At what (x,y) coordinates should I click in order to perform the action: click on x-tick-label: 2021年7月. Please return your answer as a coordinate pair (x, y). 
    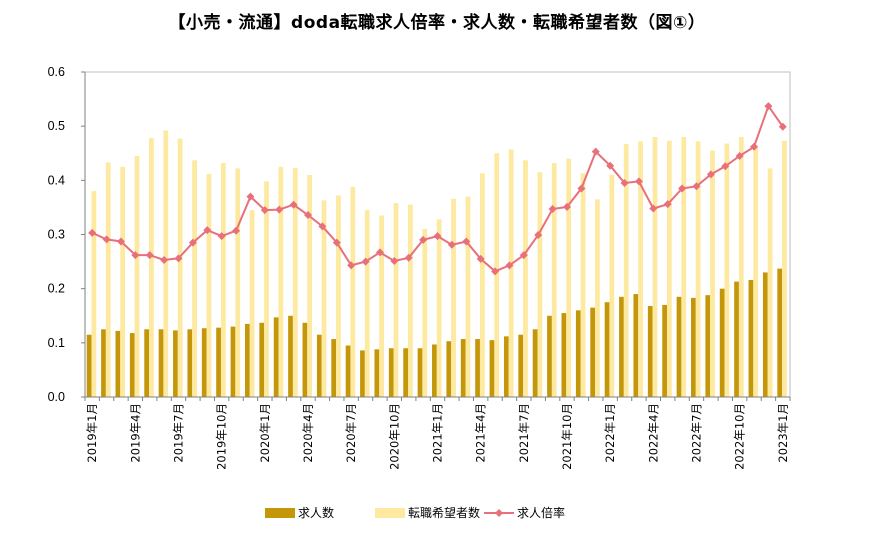
    Looking at the image, I should click on (524, 433).